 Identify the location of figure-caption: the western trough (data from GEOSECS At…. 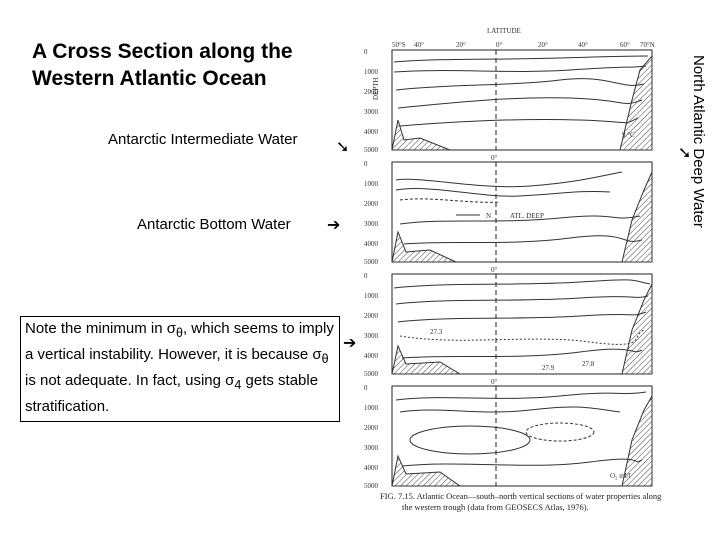
(495, 507).